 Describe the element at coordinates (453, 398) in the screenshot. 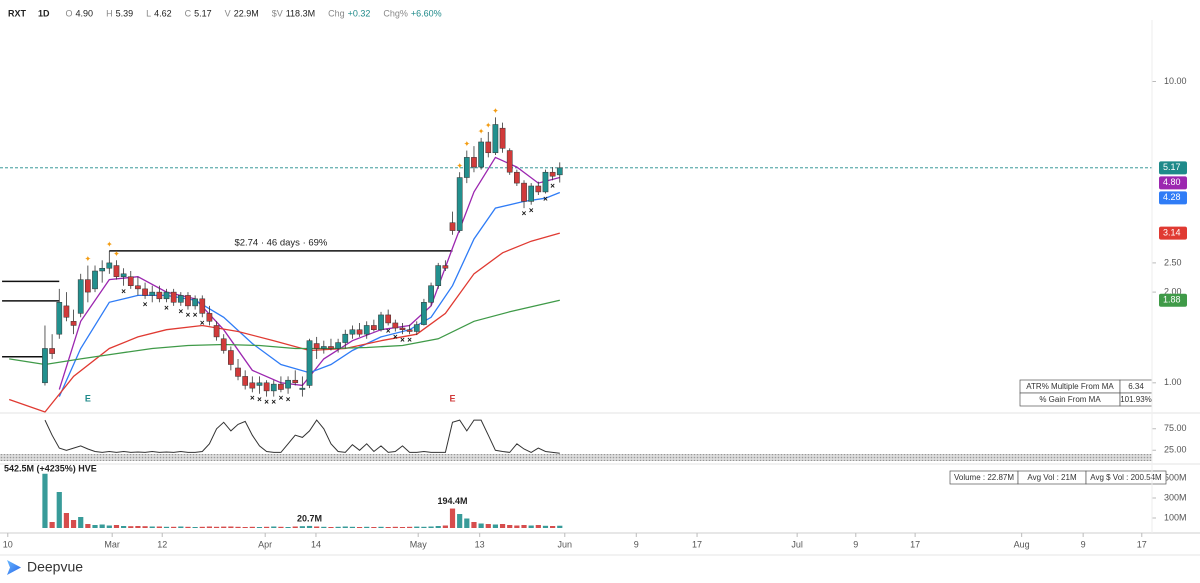

I see `earnings-marker: E` at that location.